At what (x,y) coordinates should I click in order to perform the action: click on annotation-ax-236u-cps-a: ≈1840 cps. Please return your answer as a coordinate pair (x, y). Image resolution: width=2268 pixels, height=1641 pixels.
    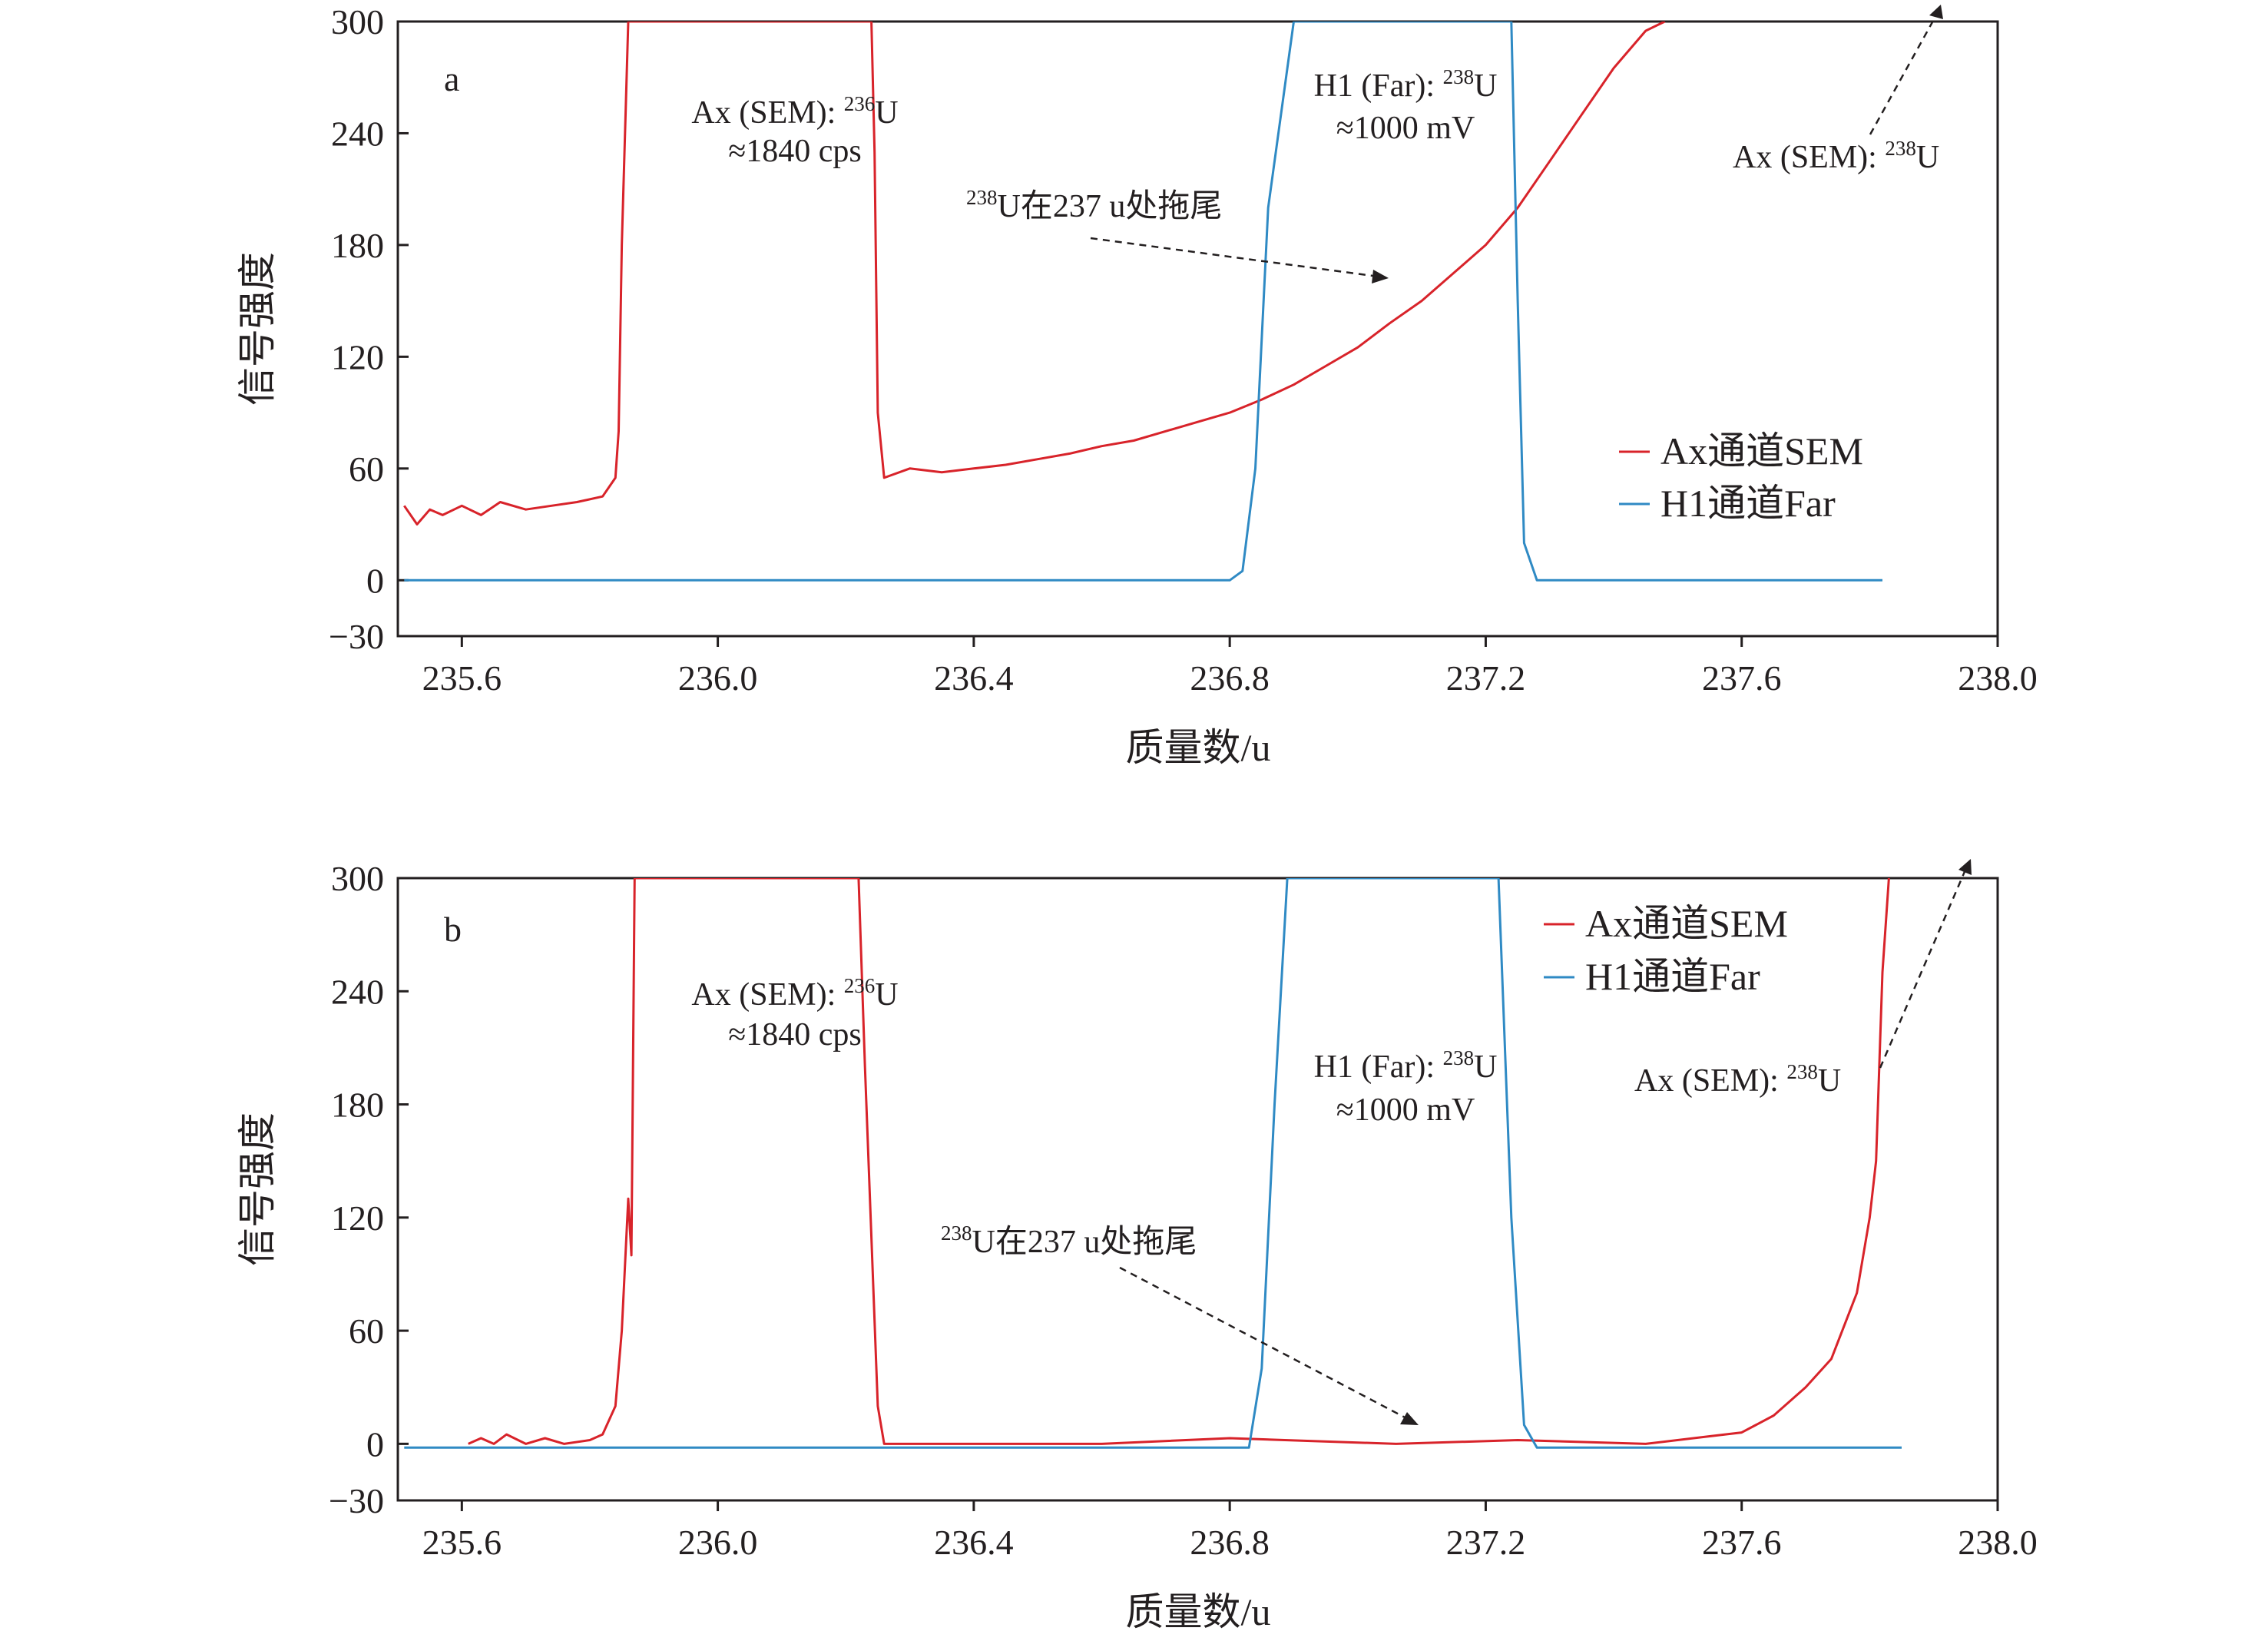
    Looking at the image, I should click on (795, 151).